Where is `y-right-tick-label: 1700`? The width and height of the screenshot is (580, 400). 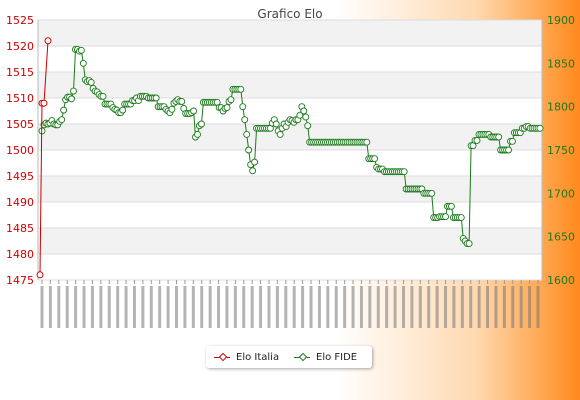
y-right-tick-label: 1700 is located at coordinates (561, 193).